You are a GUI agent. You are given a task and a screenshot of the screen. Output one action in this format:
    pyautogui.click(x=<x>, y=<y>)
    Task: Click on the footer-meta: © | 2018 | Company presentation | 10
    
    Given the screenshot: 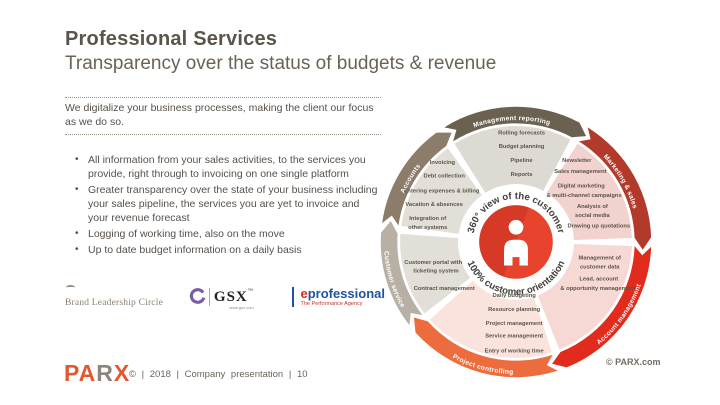 What is the action you would take?
    pyautogui.click(x=218, y=374)
    